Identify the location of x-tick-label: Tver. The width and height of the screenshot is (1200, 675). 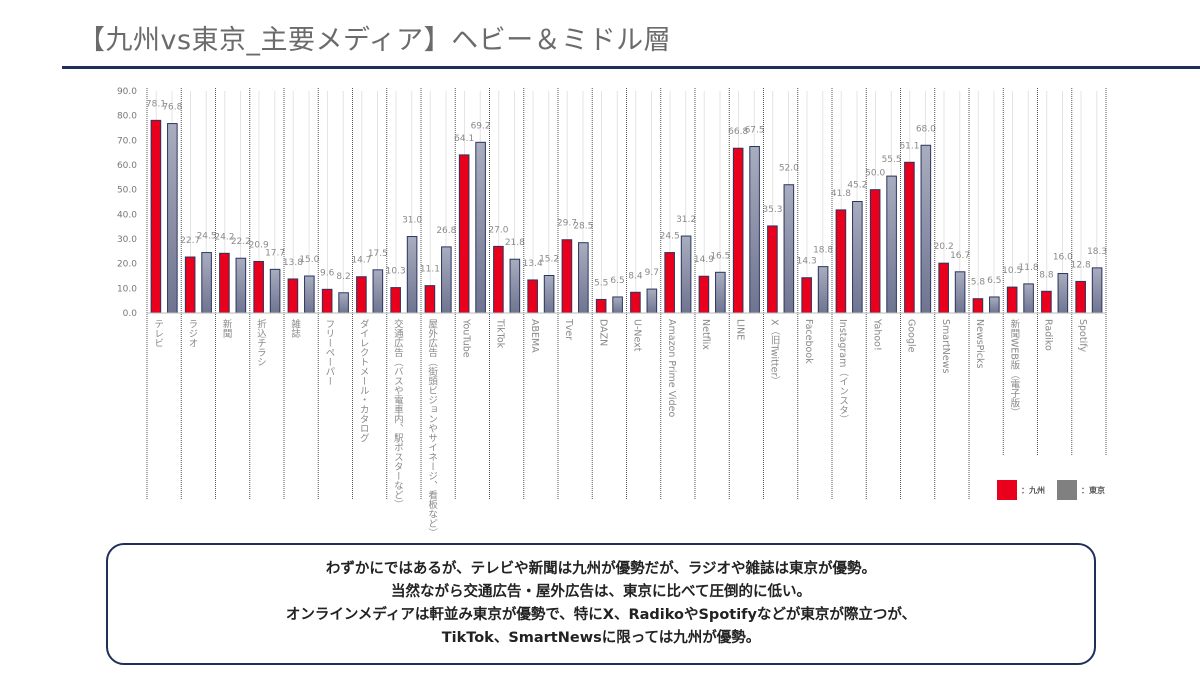
(569, 330).